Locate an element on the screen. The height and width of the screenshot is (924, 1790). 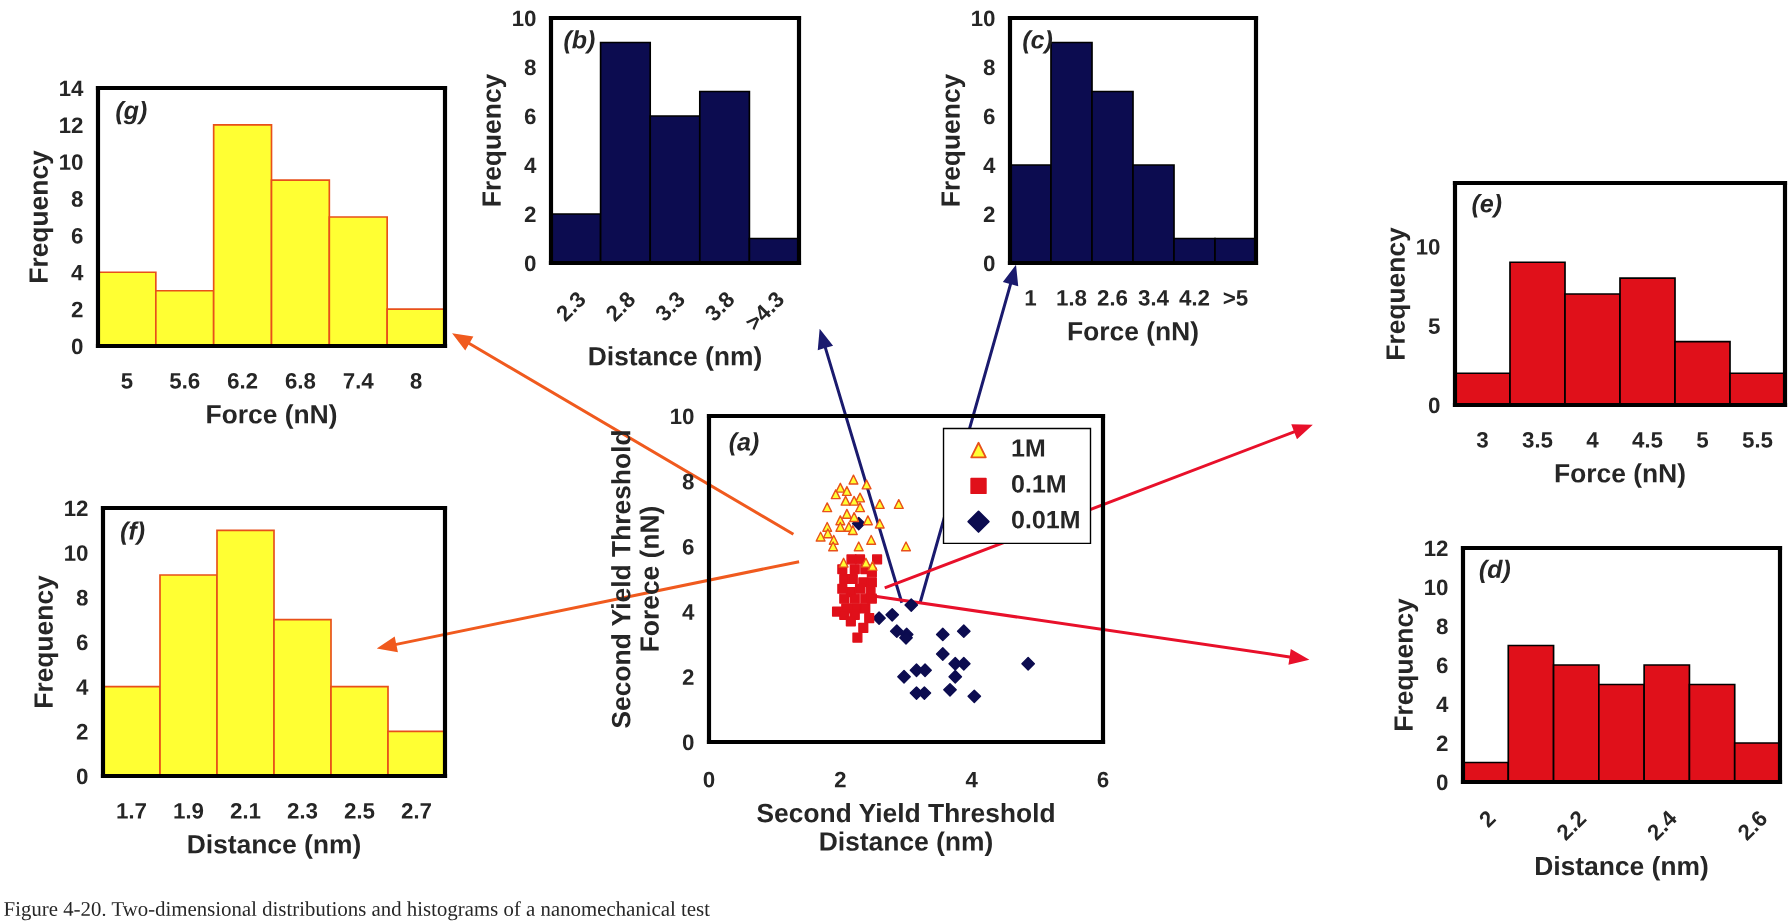
x-tick-label: 1.7 is located at coordinates (131, 811).